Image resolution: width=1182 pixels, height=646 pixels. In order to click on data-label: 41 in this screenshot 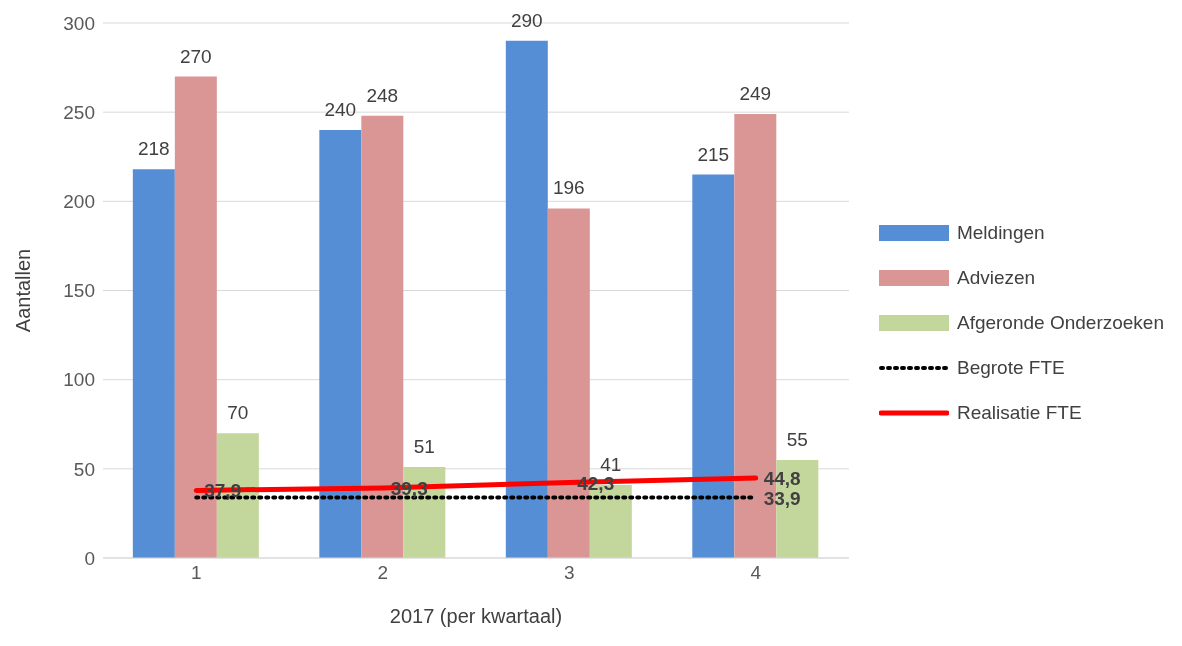, I will do `click(611, 464)`.